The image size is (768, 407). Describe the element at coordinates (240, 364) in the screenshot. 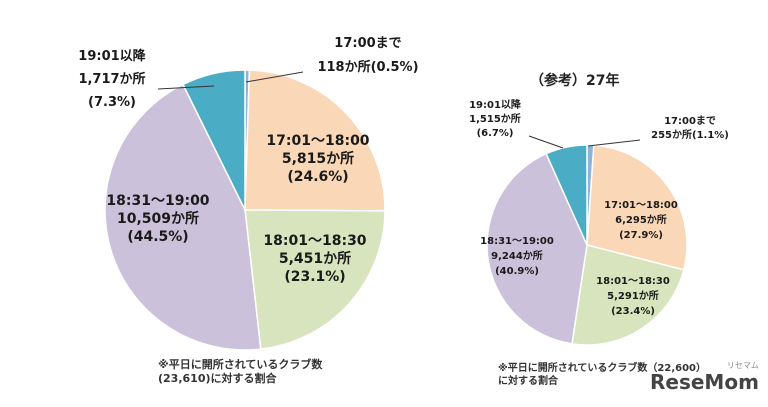

I see `chart1-note-line1: ※平日に開所されているクラブ数` at that location.